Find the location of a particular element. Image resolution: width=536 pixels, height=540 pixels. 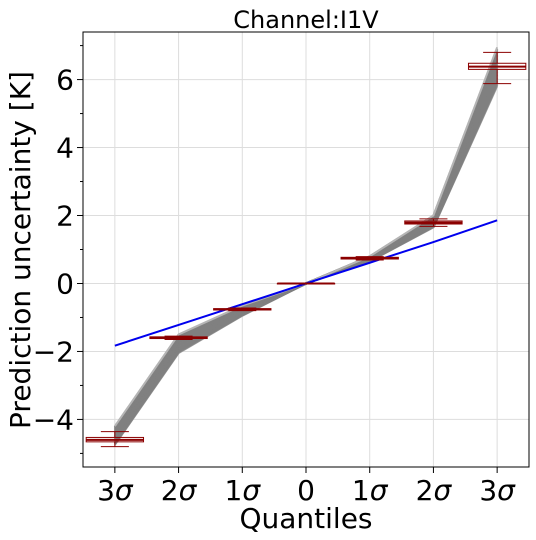

y-tick-label: −2 is located at coordinates (53, 351).